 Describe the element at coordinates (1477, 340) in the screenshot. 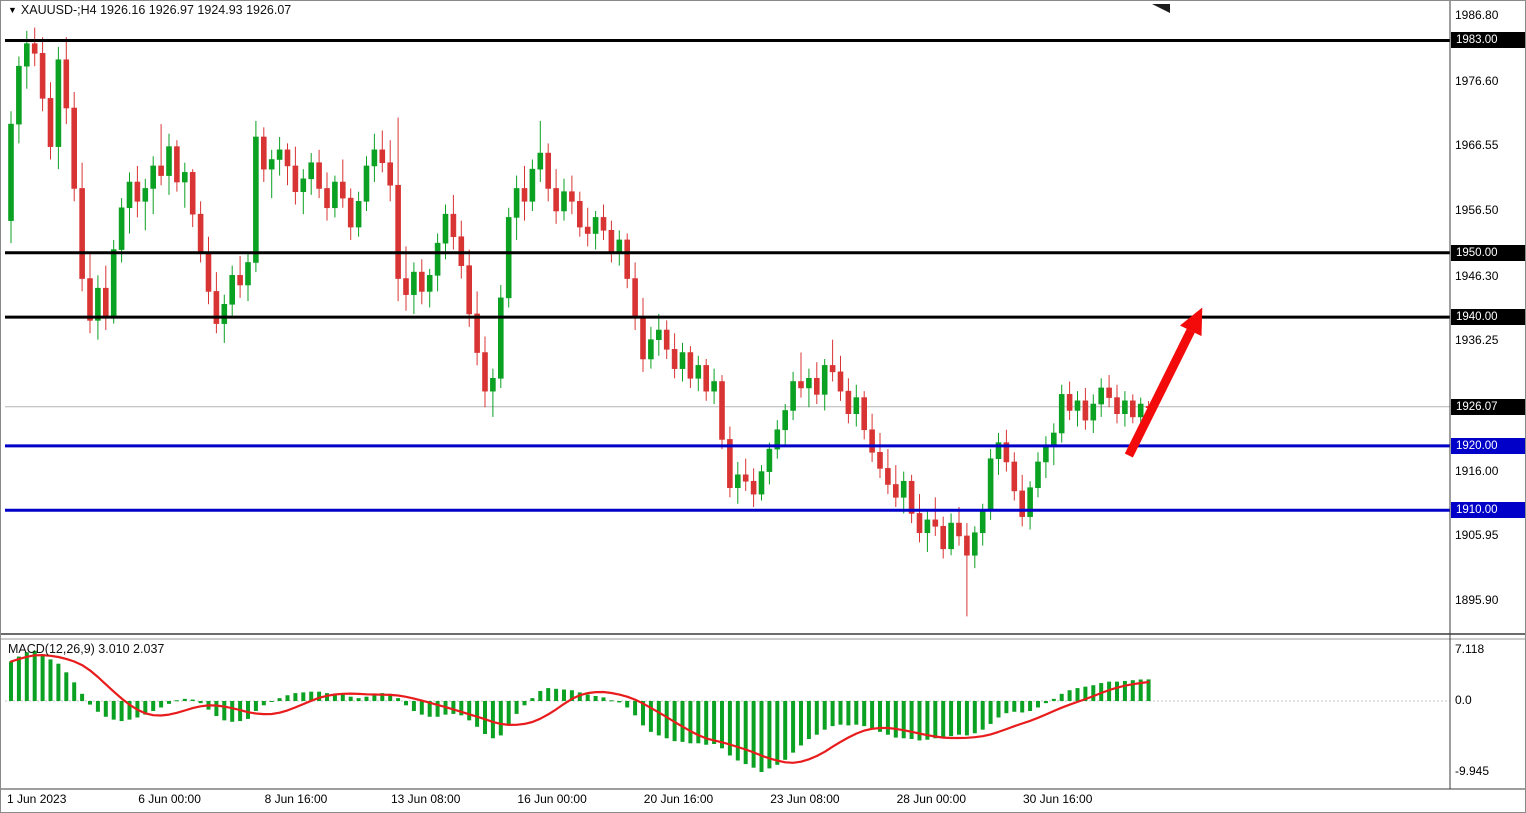

I see `price-scale-tick-label: 1936.25` at that location.